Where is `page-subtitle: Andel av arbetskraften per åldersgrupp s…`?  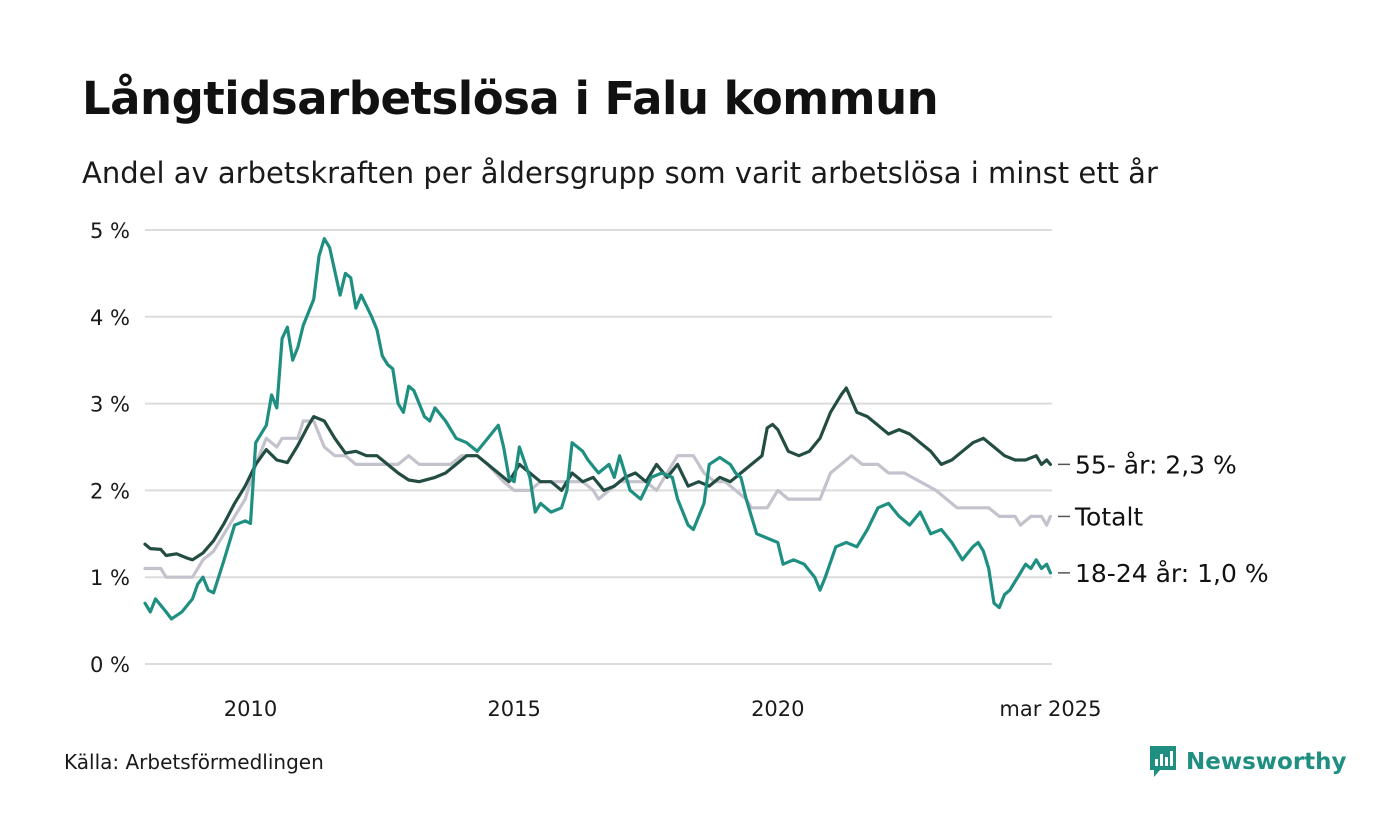 page-subtitle: Andel av arbetskraften per åldersgrupp s… is located at coordinates (620, 173).